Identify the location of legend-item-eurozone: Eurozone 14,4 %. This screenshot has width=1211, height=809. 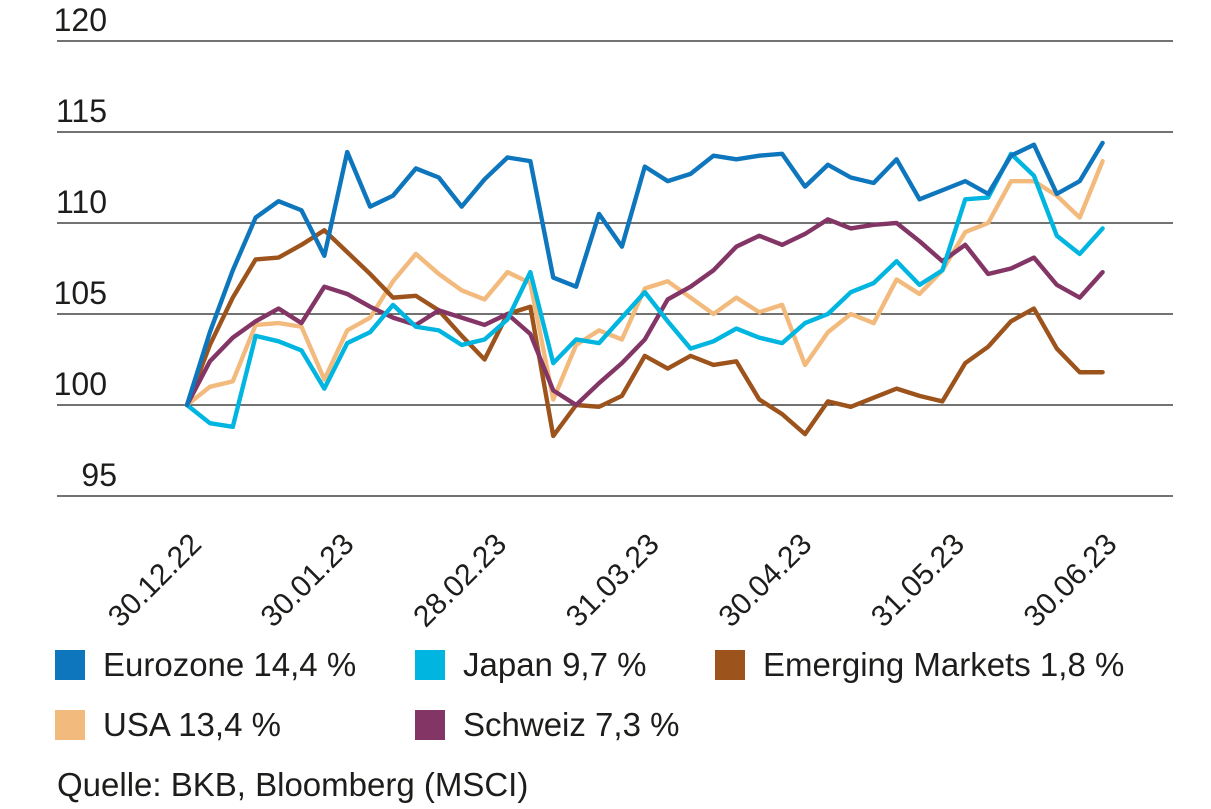
(205, 665).